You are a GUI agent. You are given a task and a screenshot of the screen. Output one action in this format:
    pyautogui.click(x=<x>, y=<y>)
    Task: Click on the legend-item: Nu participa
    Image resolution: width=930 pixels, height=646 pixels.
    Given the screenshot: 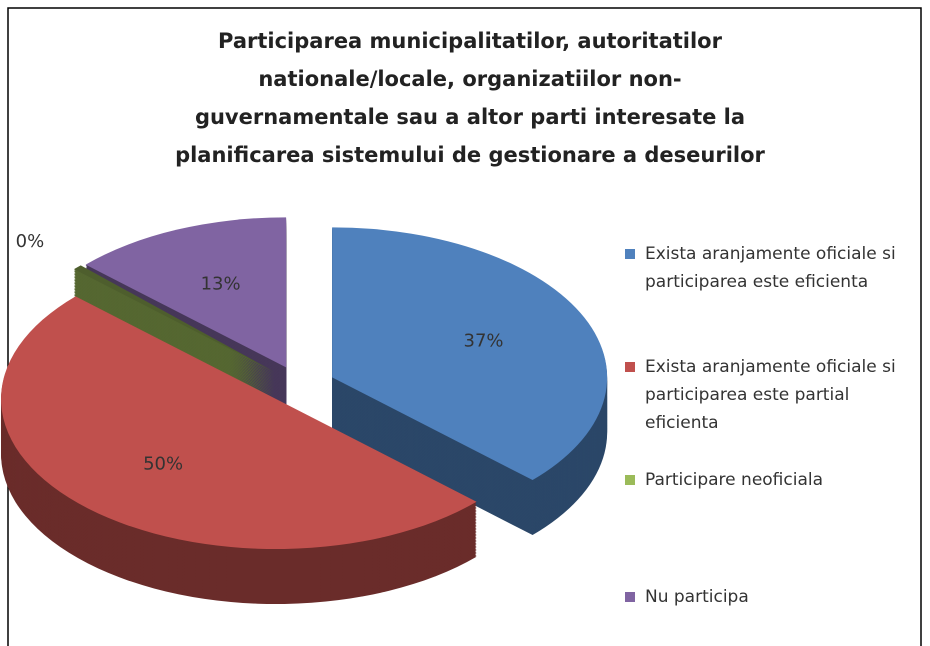 What is the action you would take?
    pyautogui.click(x=775, y=597)
    